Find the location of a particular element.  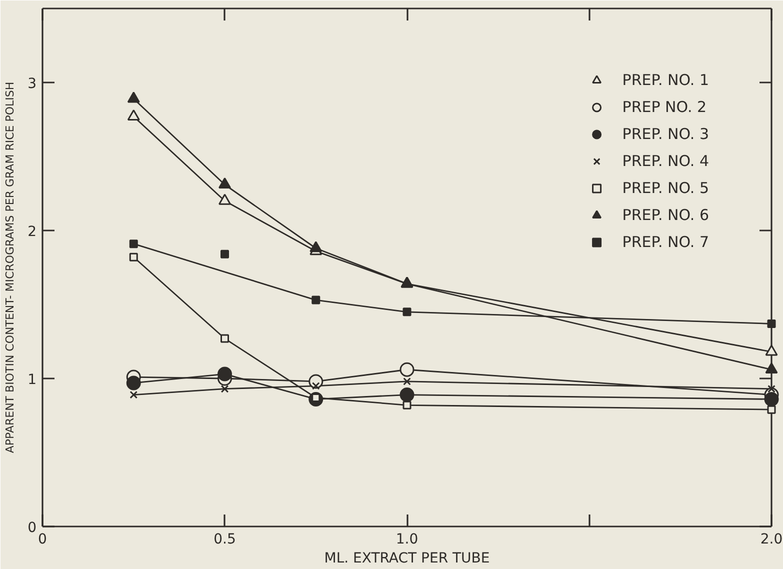

legend-label: PREP. NO. 7 is located at coordinates (665, 242).